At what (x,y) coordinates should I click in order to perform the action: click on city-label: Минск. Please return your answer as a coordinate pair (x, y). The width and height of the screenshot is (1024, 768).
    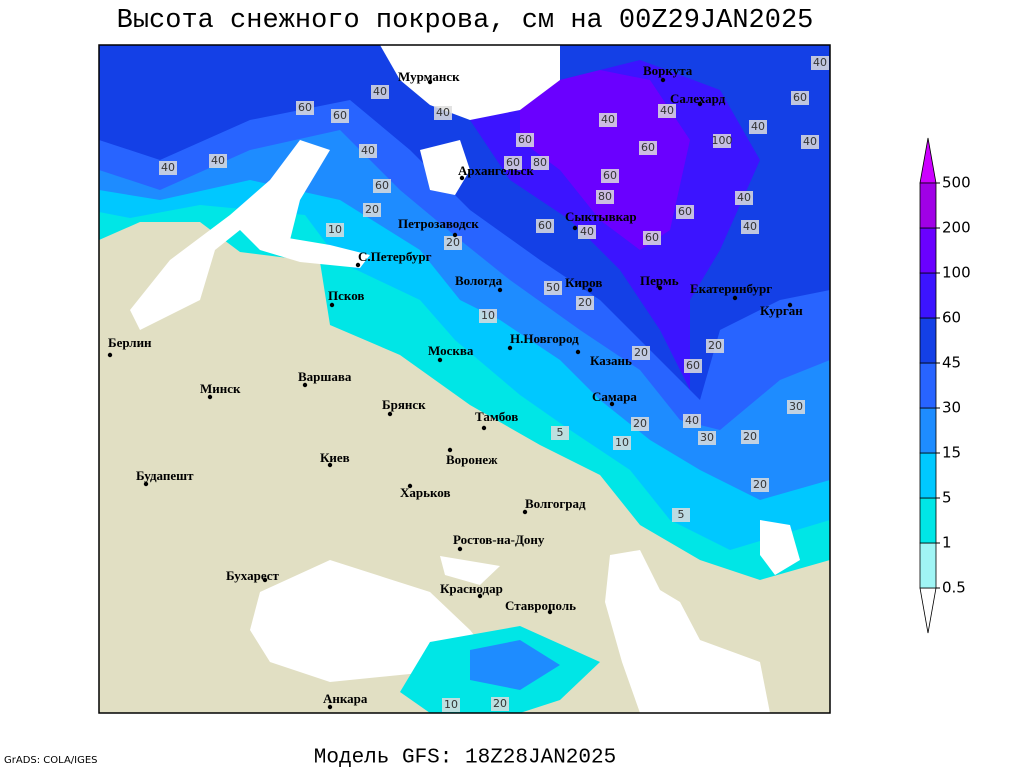
    Looking at the image, I should click on (220, 388).